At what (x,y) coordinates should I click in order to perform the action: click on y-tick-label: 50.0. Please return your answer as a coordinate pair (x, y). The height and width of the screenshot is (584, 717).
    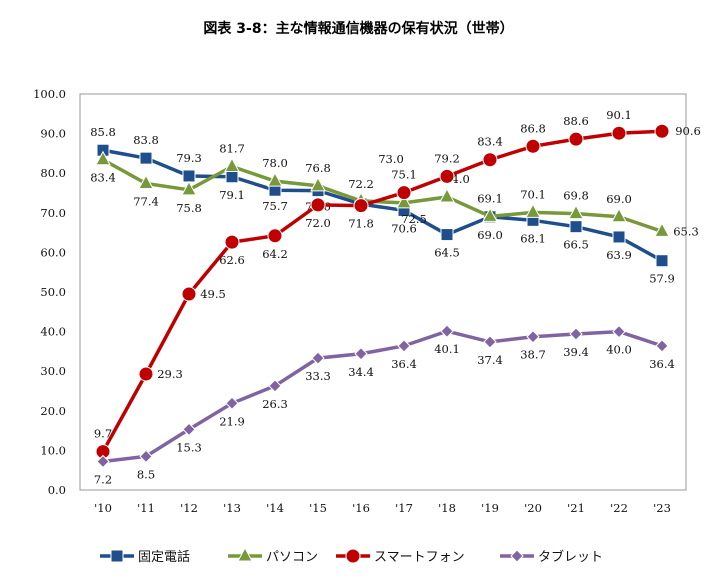
    Looking at the image, I should click on (53, 292).